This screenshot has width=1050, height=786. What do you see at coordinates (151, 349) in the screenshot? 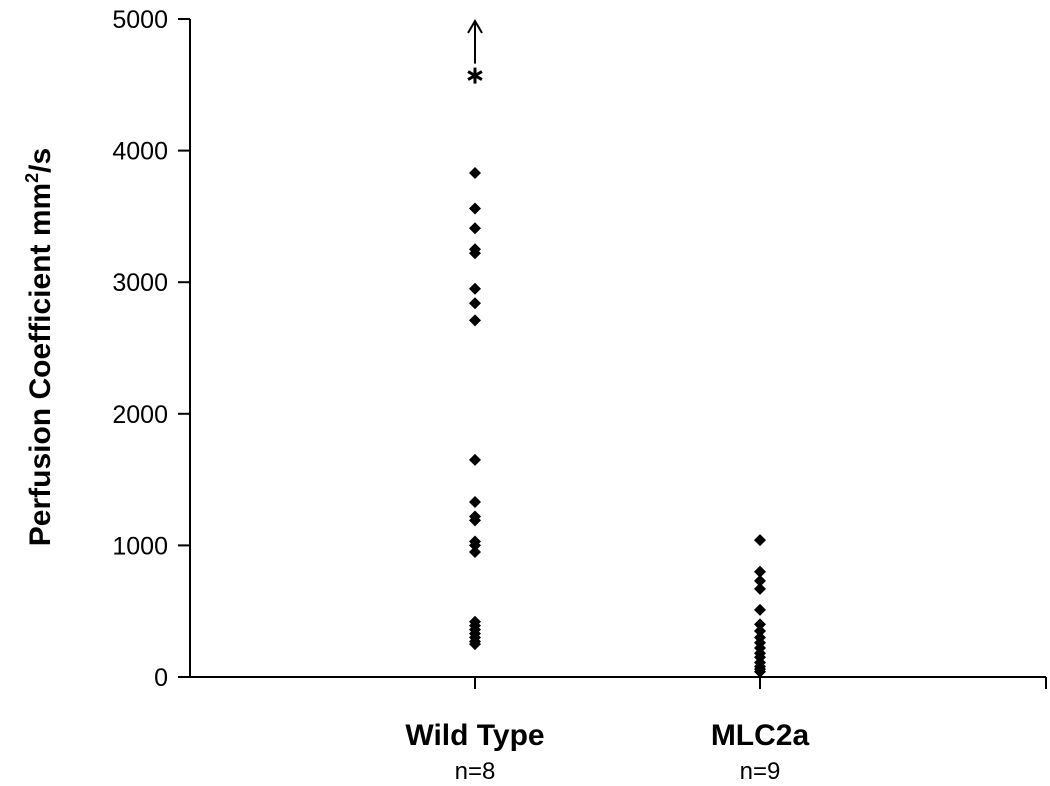
I see `y-ticks: 0 1000 2000 3000 4000 5000` at bounding box center [151, 349].